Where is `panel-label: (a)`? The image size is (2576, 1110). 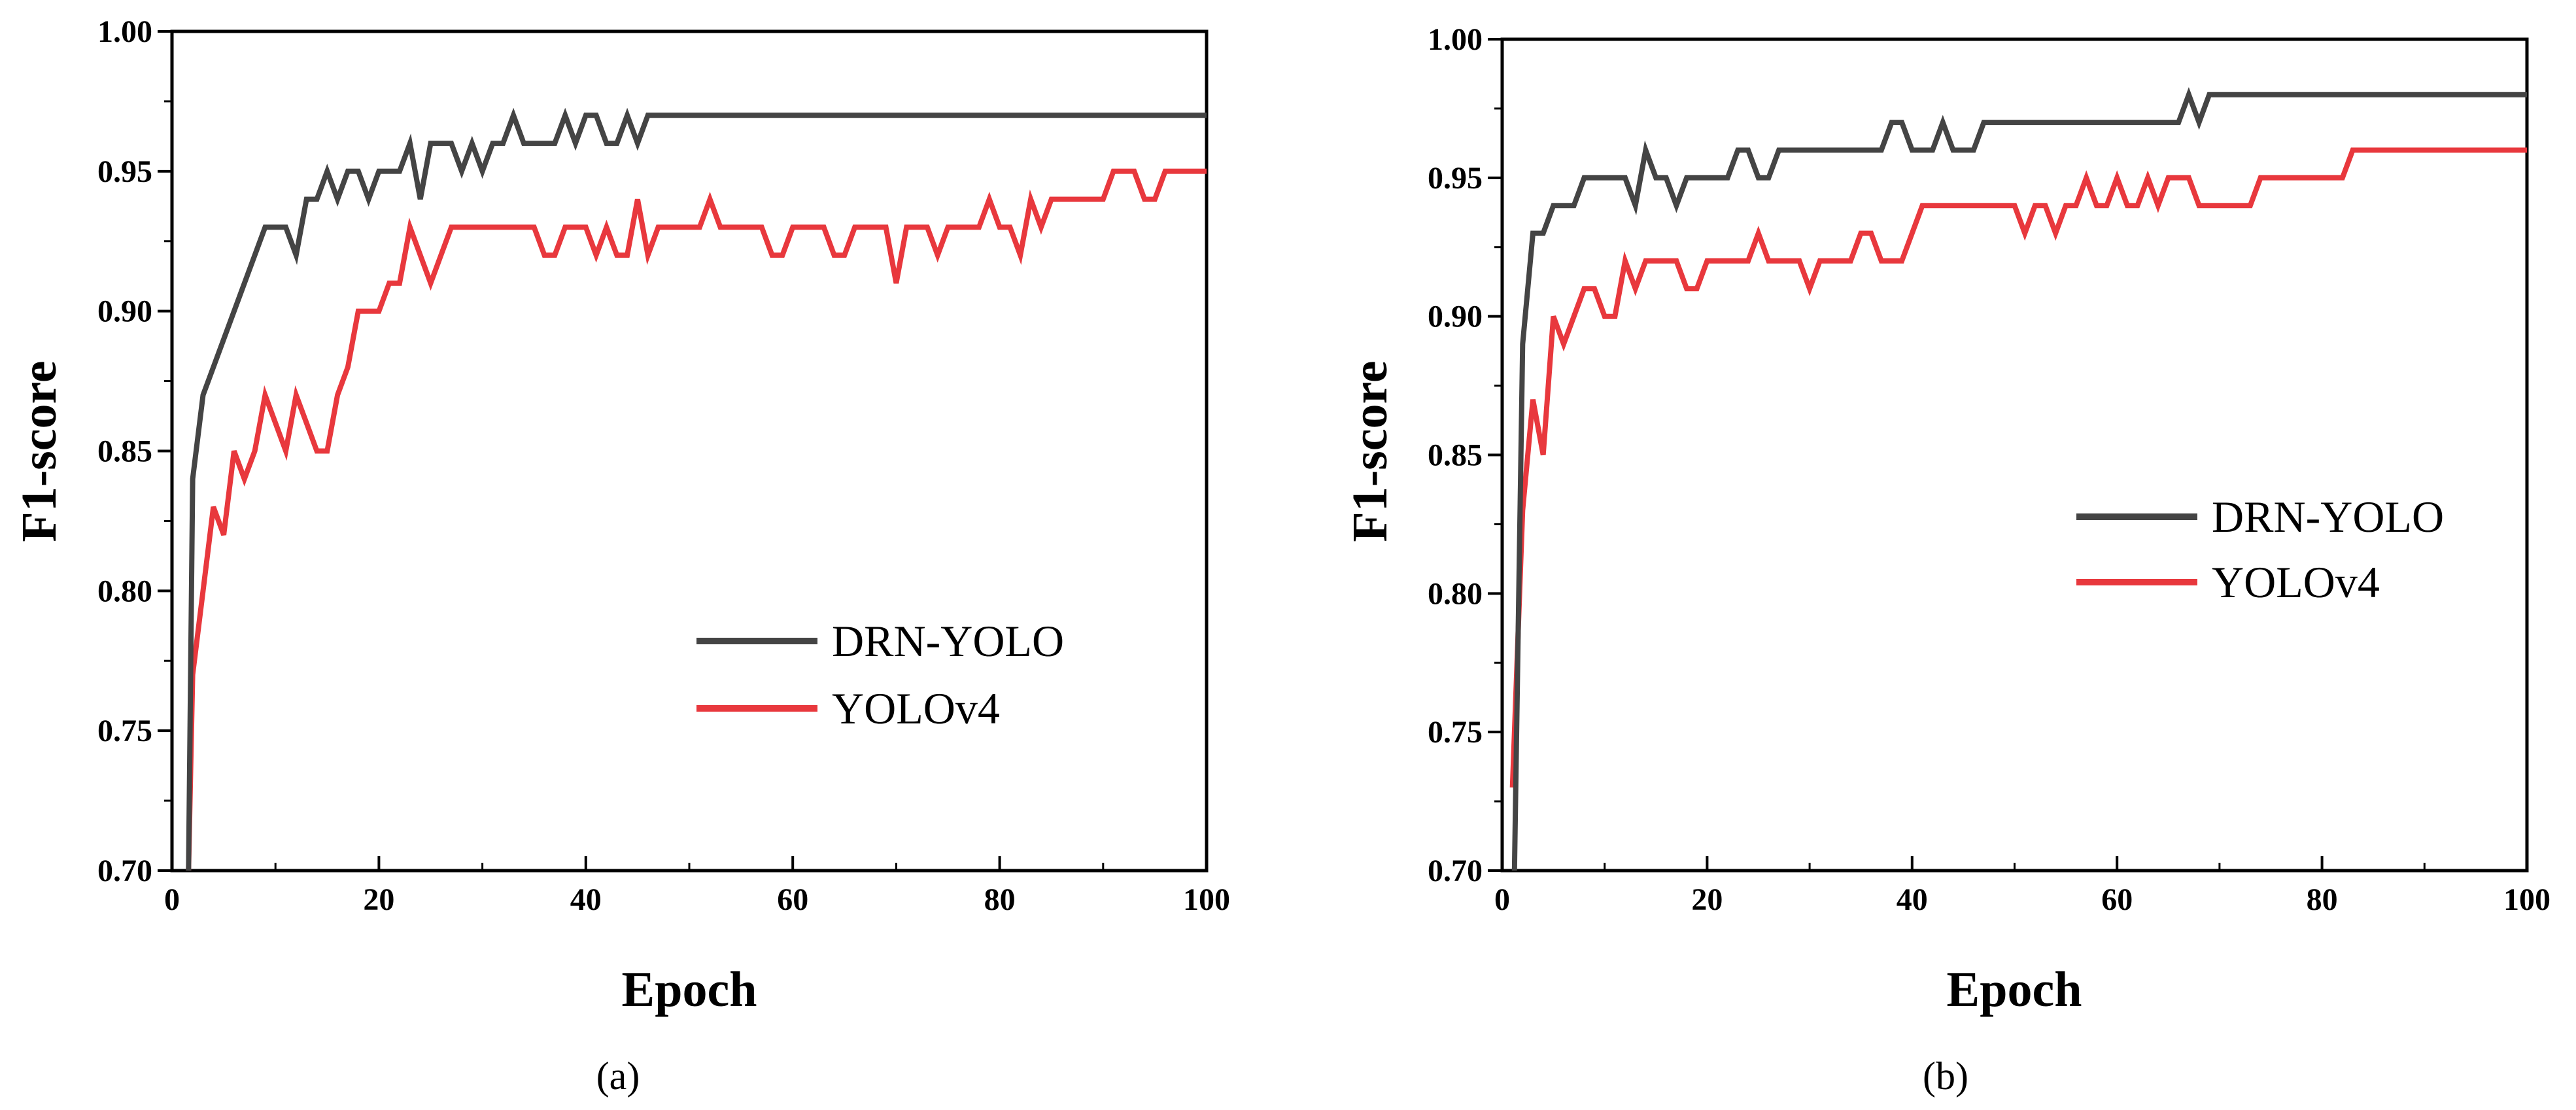 panel-label: (a) is located at coordinates (618, 1076).